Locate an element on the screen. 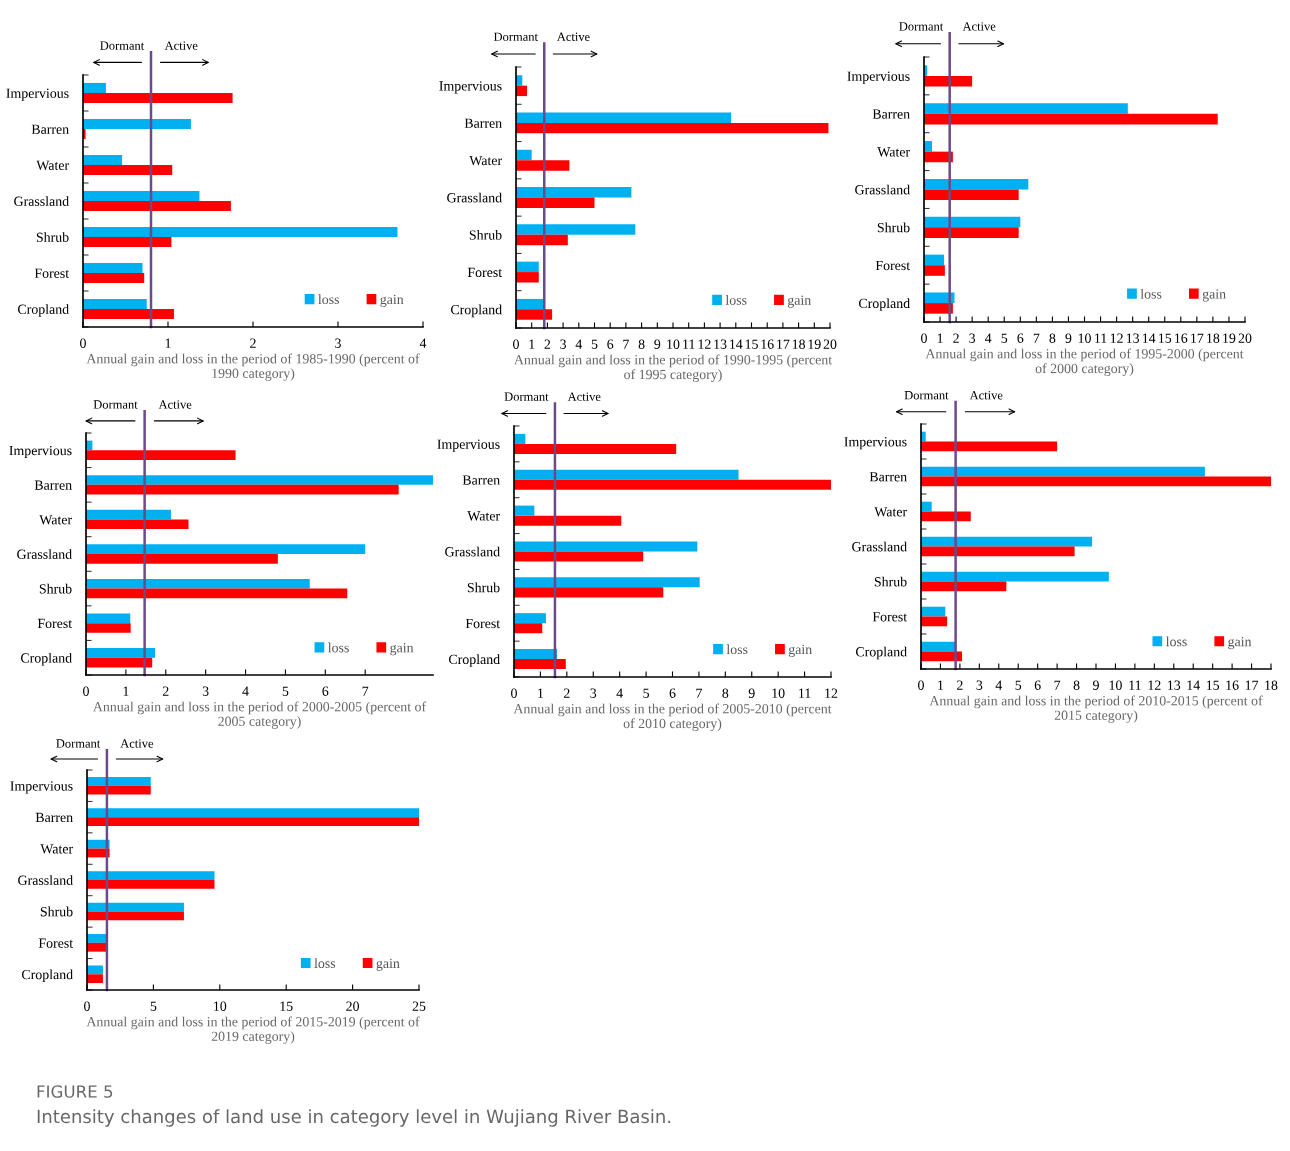  x-tick-label: 13 is located at coordinates (1133, 338).